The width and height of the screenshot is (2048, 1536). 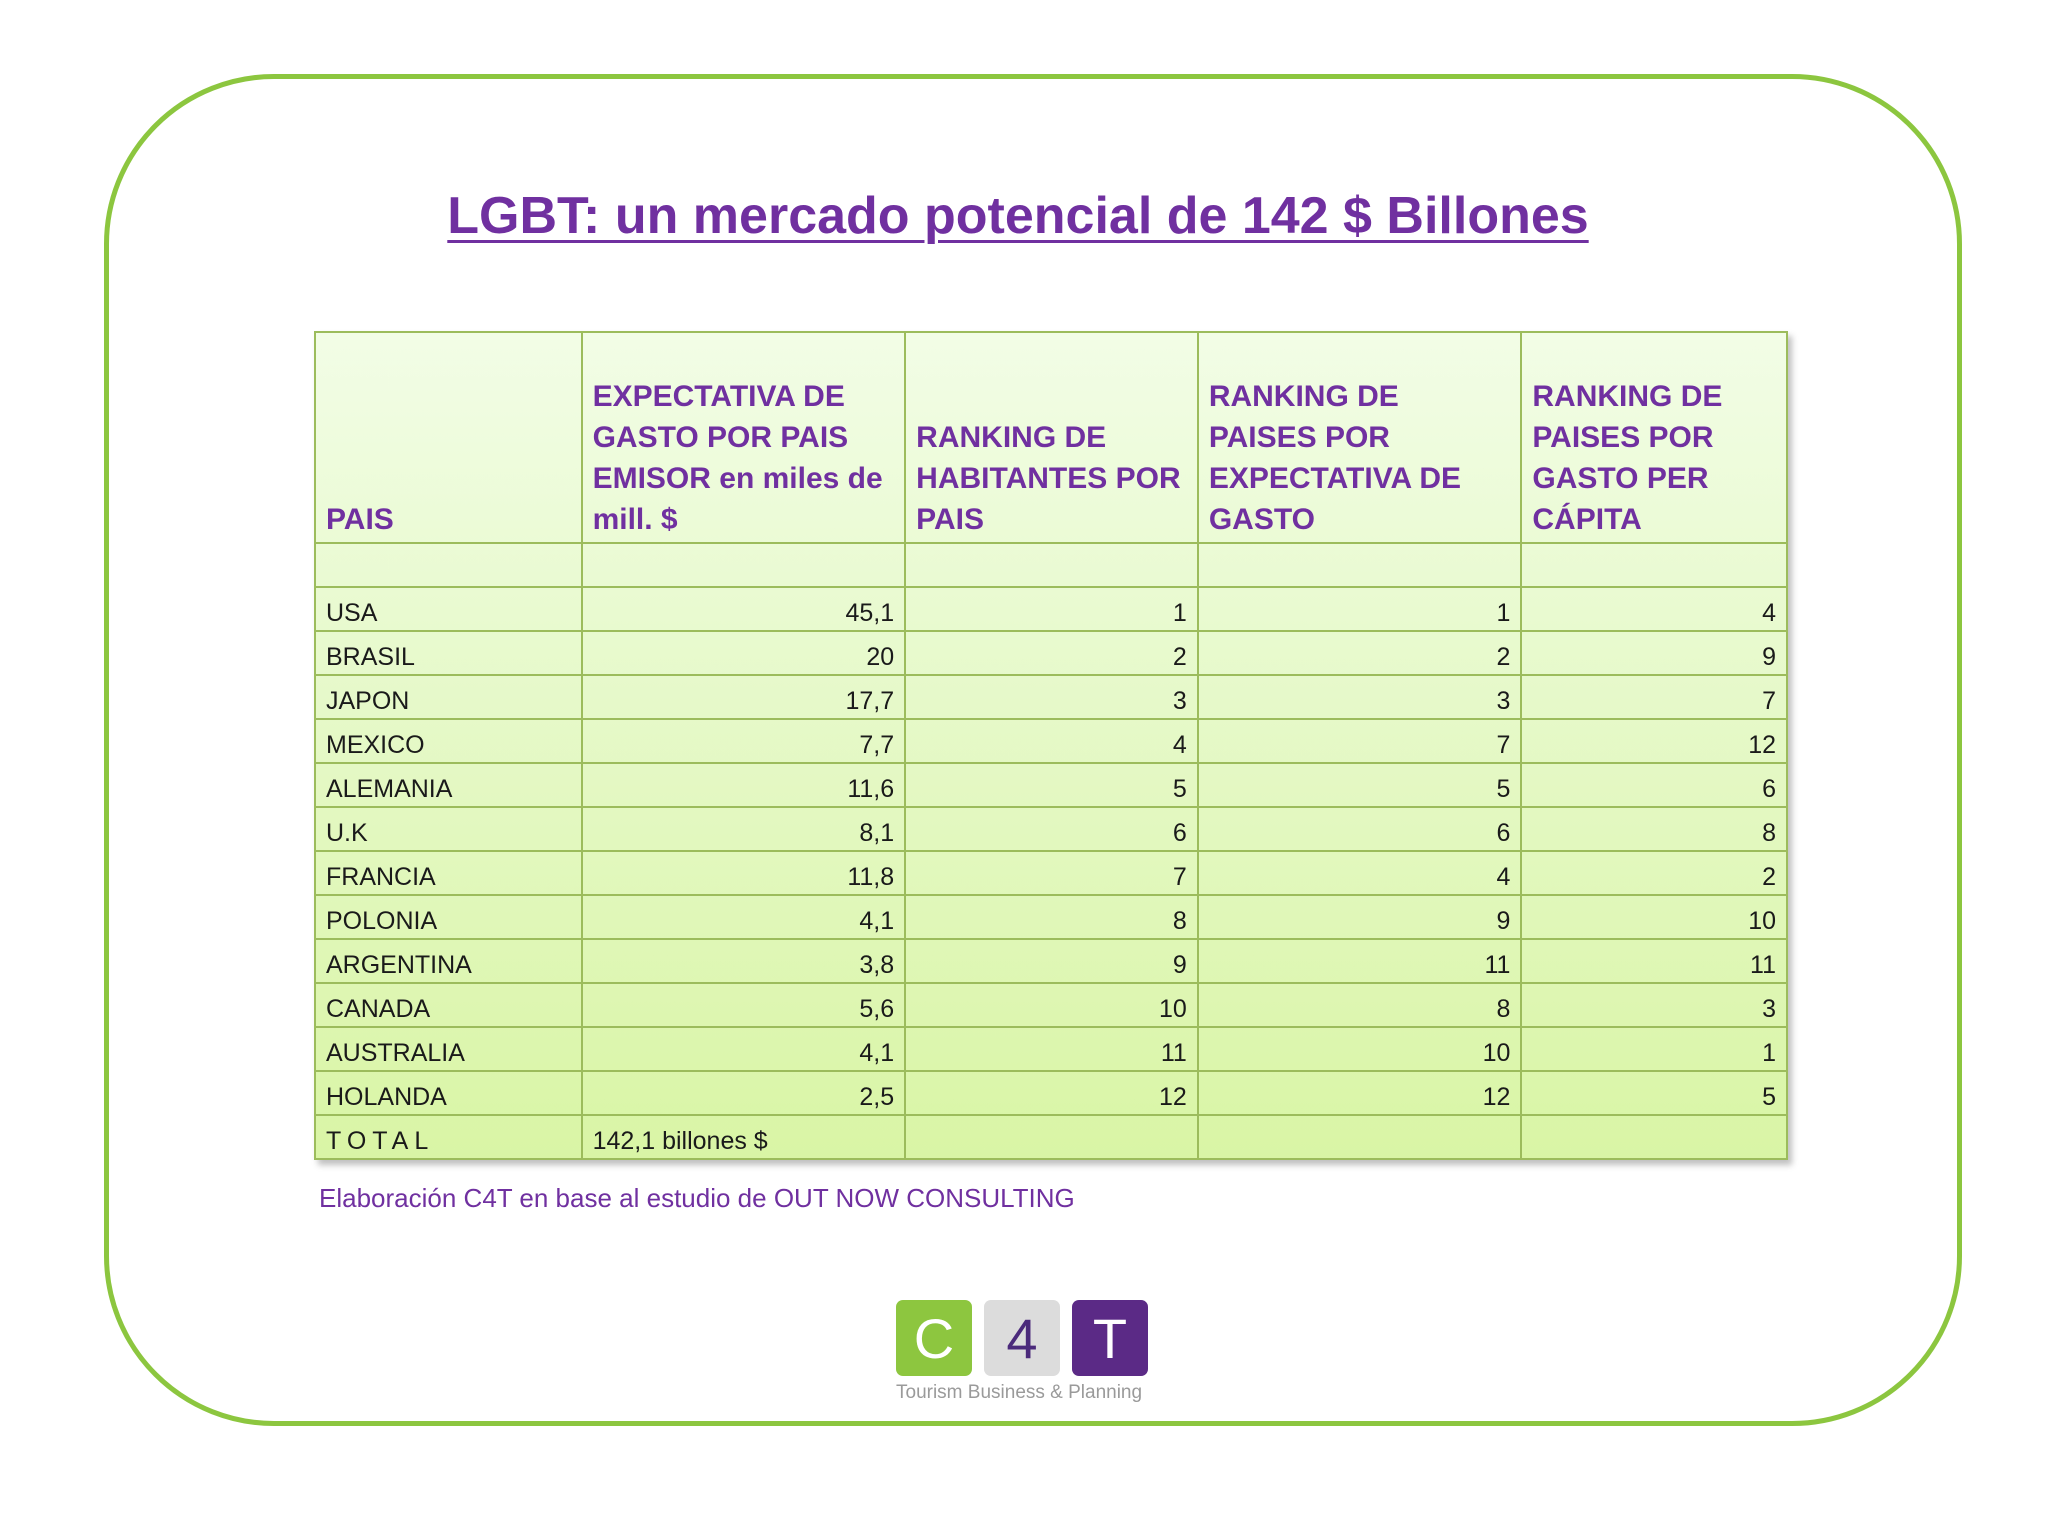 I want to click on c4t-logo: C 4 T Tourism Business & Planning, so click(x=1024, y=1352).